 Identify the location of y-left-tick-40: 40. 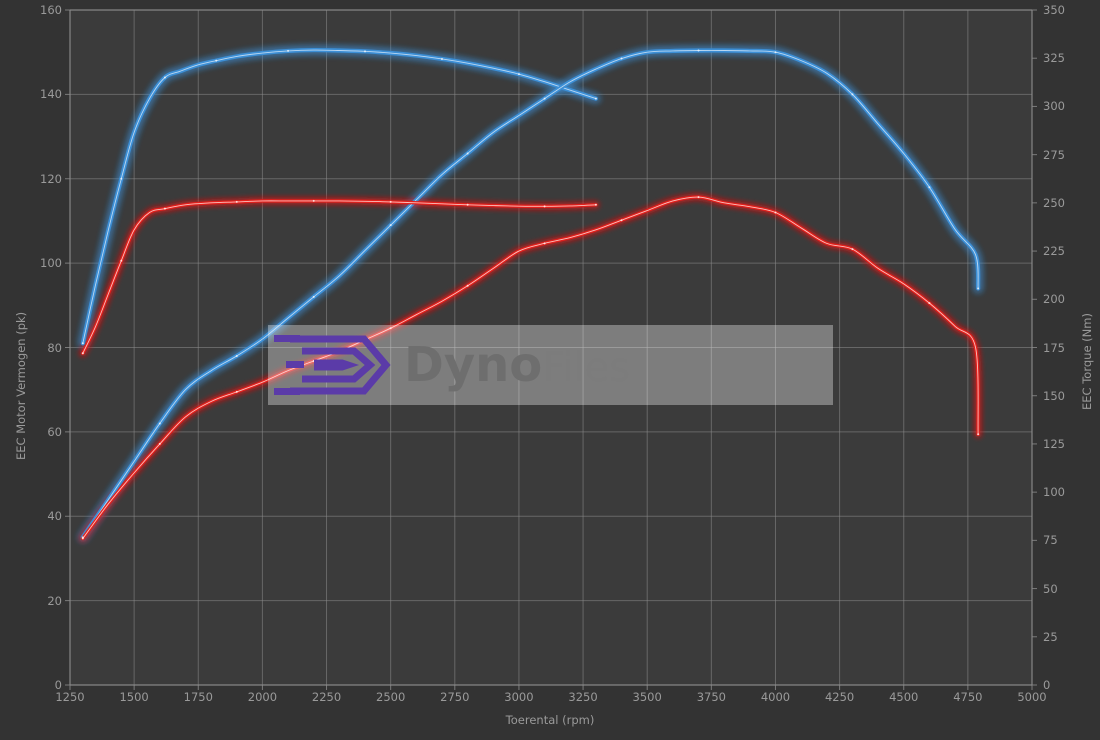
(54, 516).